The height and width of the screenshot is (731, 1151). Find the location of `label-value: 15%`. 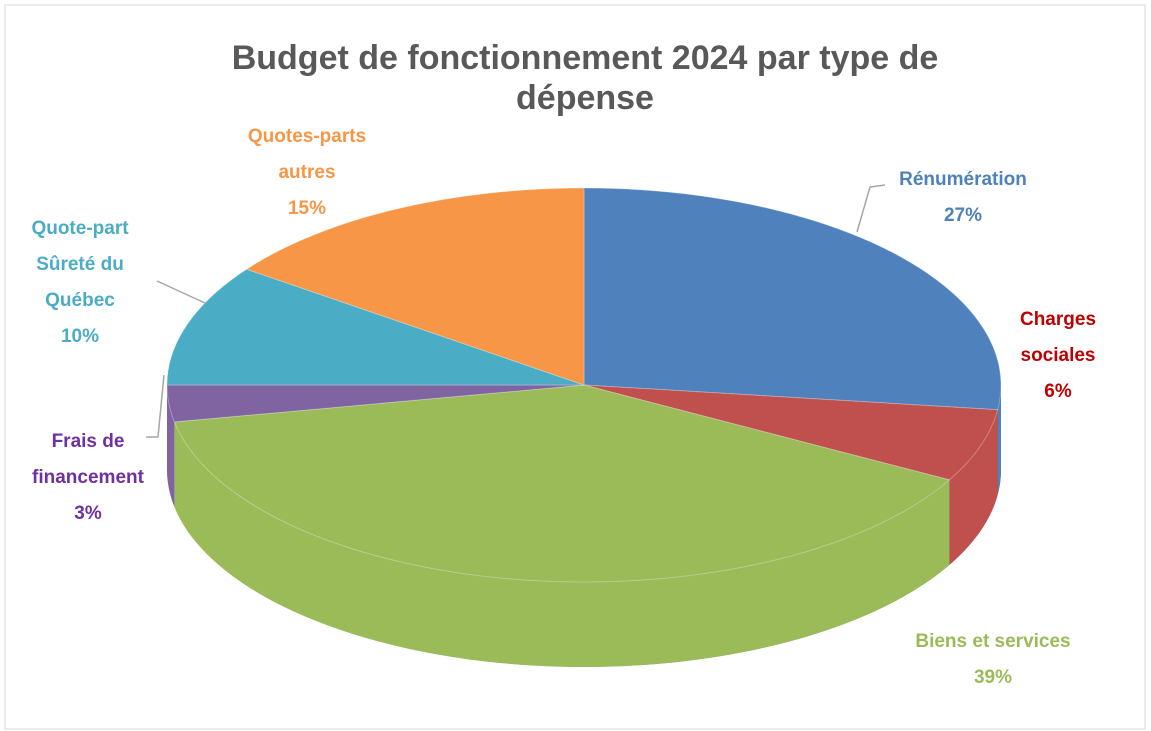

label-value: 15% is located at coordinates (307, 208).